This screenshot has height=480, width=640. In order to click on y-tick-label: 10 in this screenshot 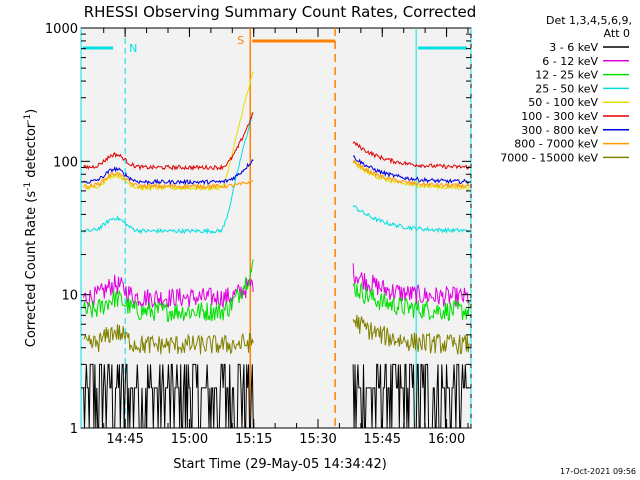, I will do `click(69, 296)`.